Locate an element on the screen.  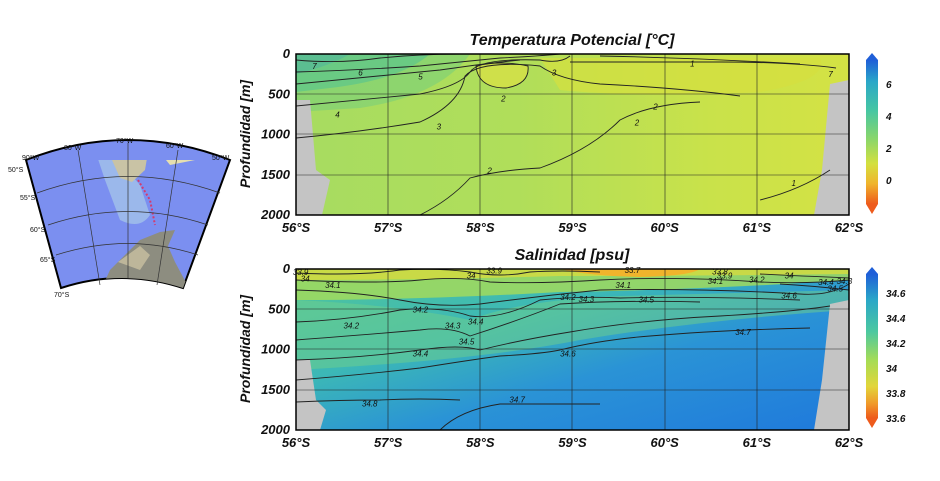
map-lat-label: 50°S is located at coordinates (16, 170).